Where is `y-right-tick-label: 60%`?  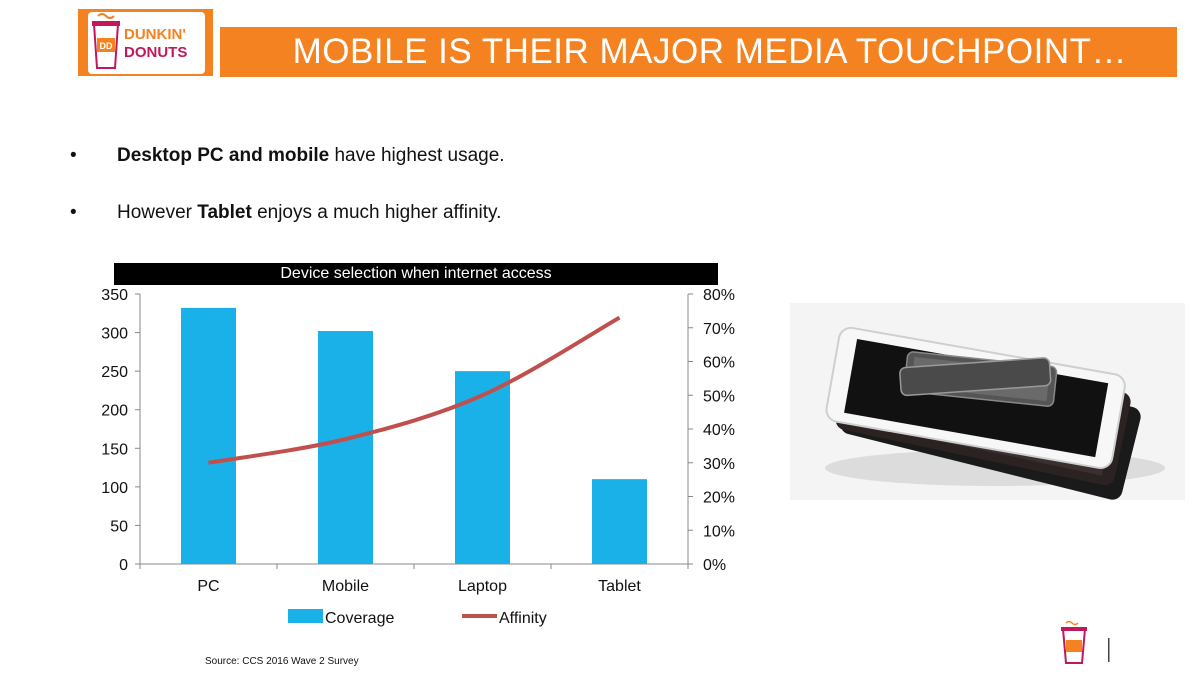
y-right-tick-label: 60% is located at coordinates (719, 363).